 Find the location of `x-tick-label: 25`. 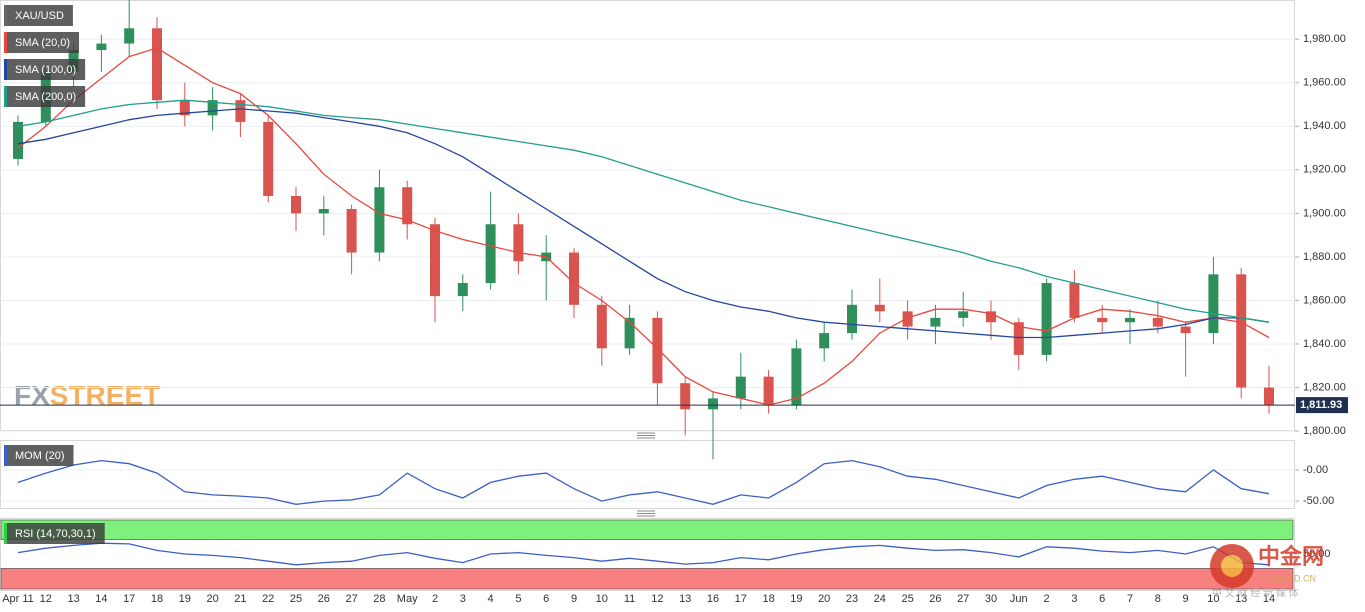

x-tick-label: 25 is located at coordinates (296, 599).